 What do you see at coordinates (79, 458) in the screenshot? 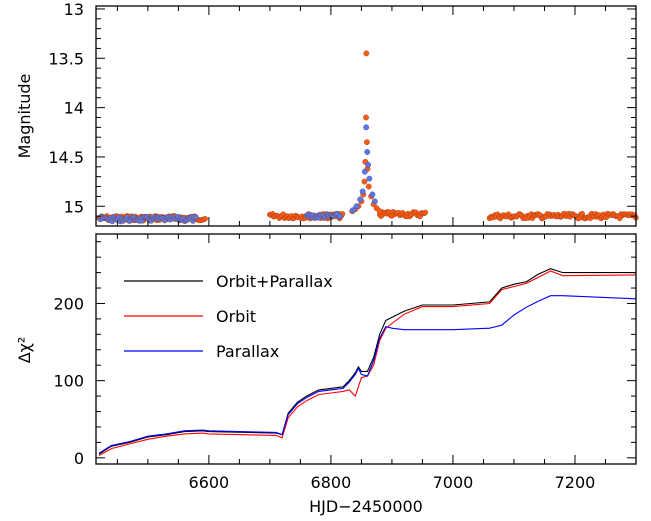
I see `chi2-tick-label: 0` at bounding box center [79, 458].